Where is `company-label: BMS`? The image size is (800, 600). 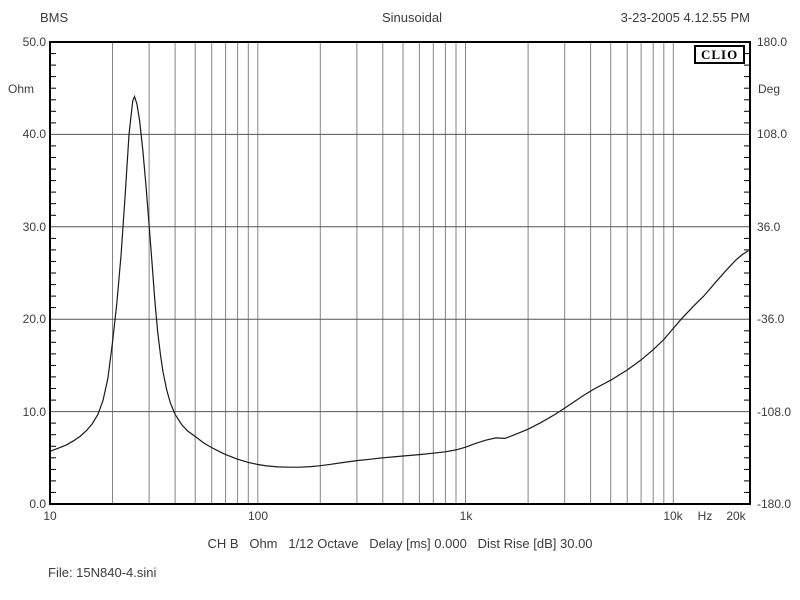
company-label: BMS is located at coordinates (54, 17).